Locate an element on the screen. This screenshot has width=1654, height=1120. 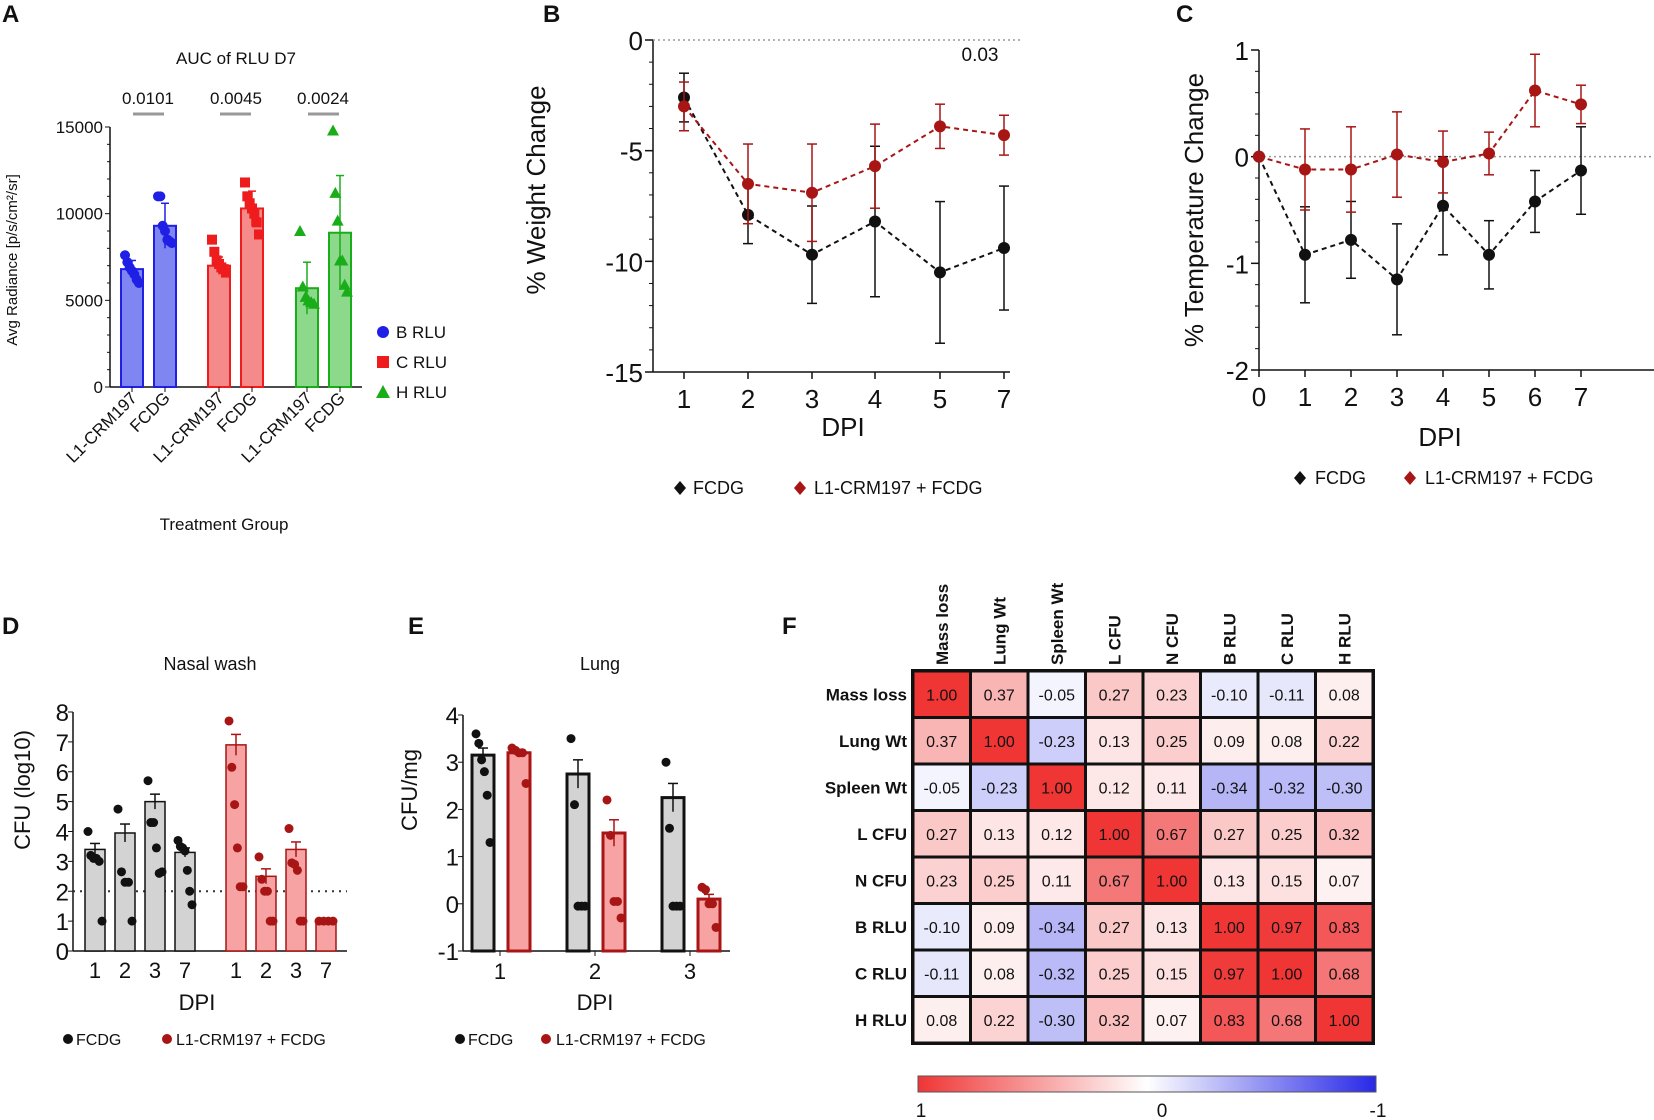
chart-f-cell-value: -0.11 is located at coordinates (1286, 695).